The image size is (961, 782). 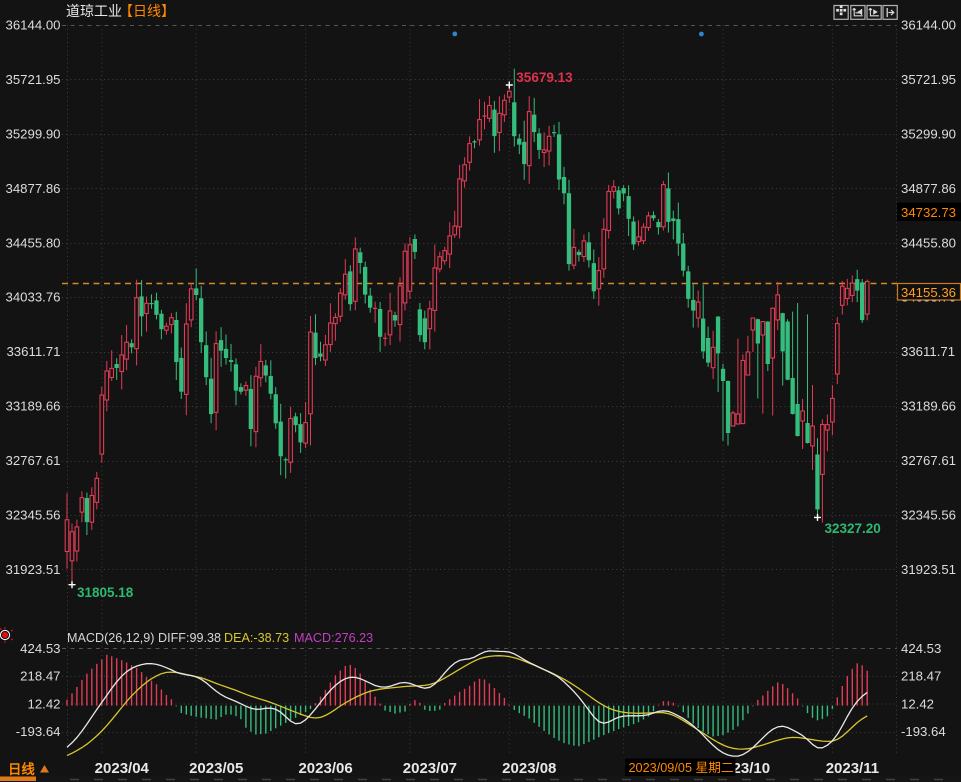 What do you see at coordinates (853, 528) in the screenshot?
I see `svg-text: 32327.20` at bounding box center [853, 528].